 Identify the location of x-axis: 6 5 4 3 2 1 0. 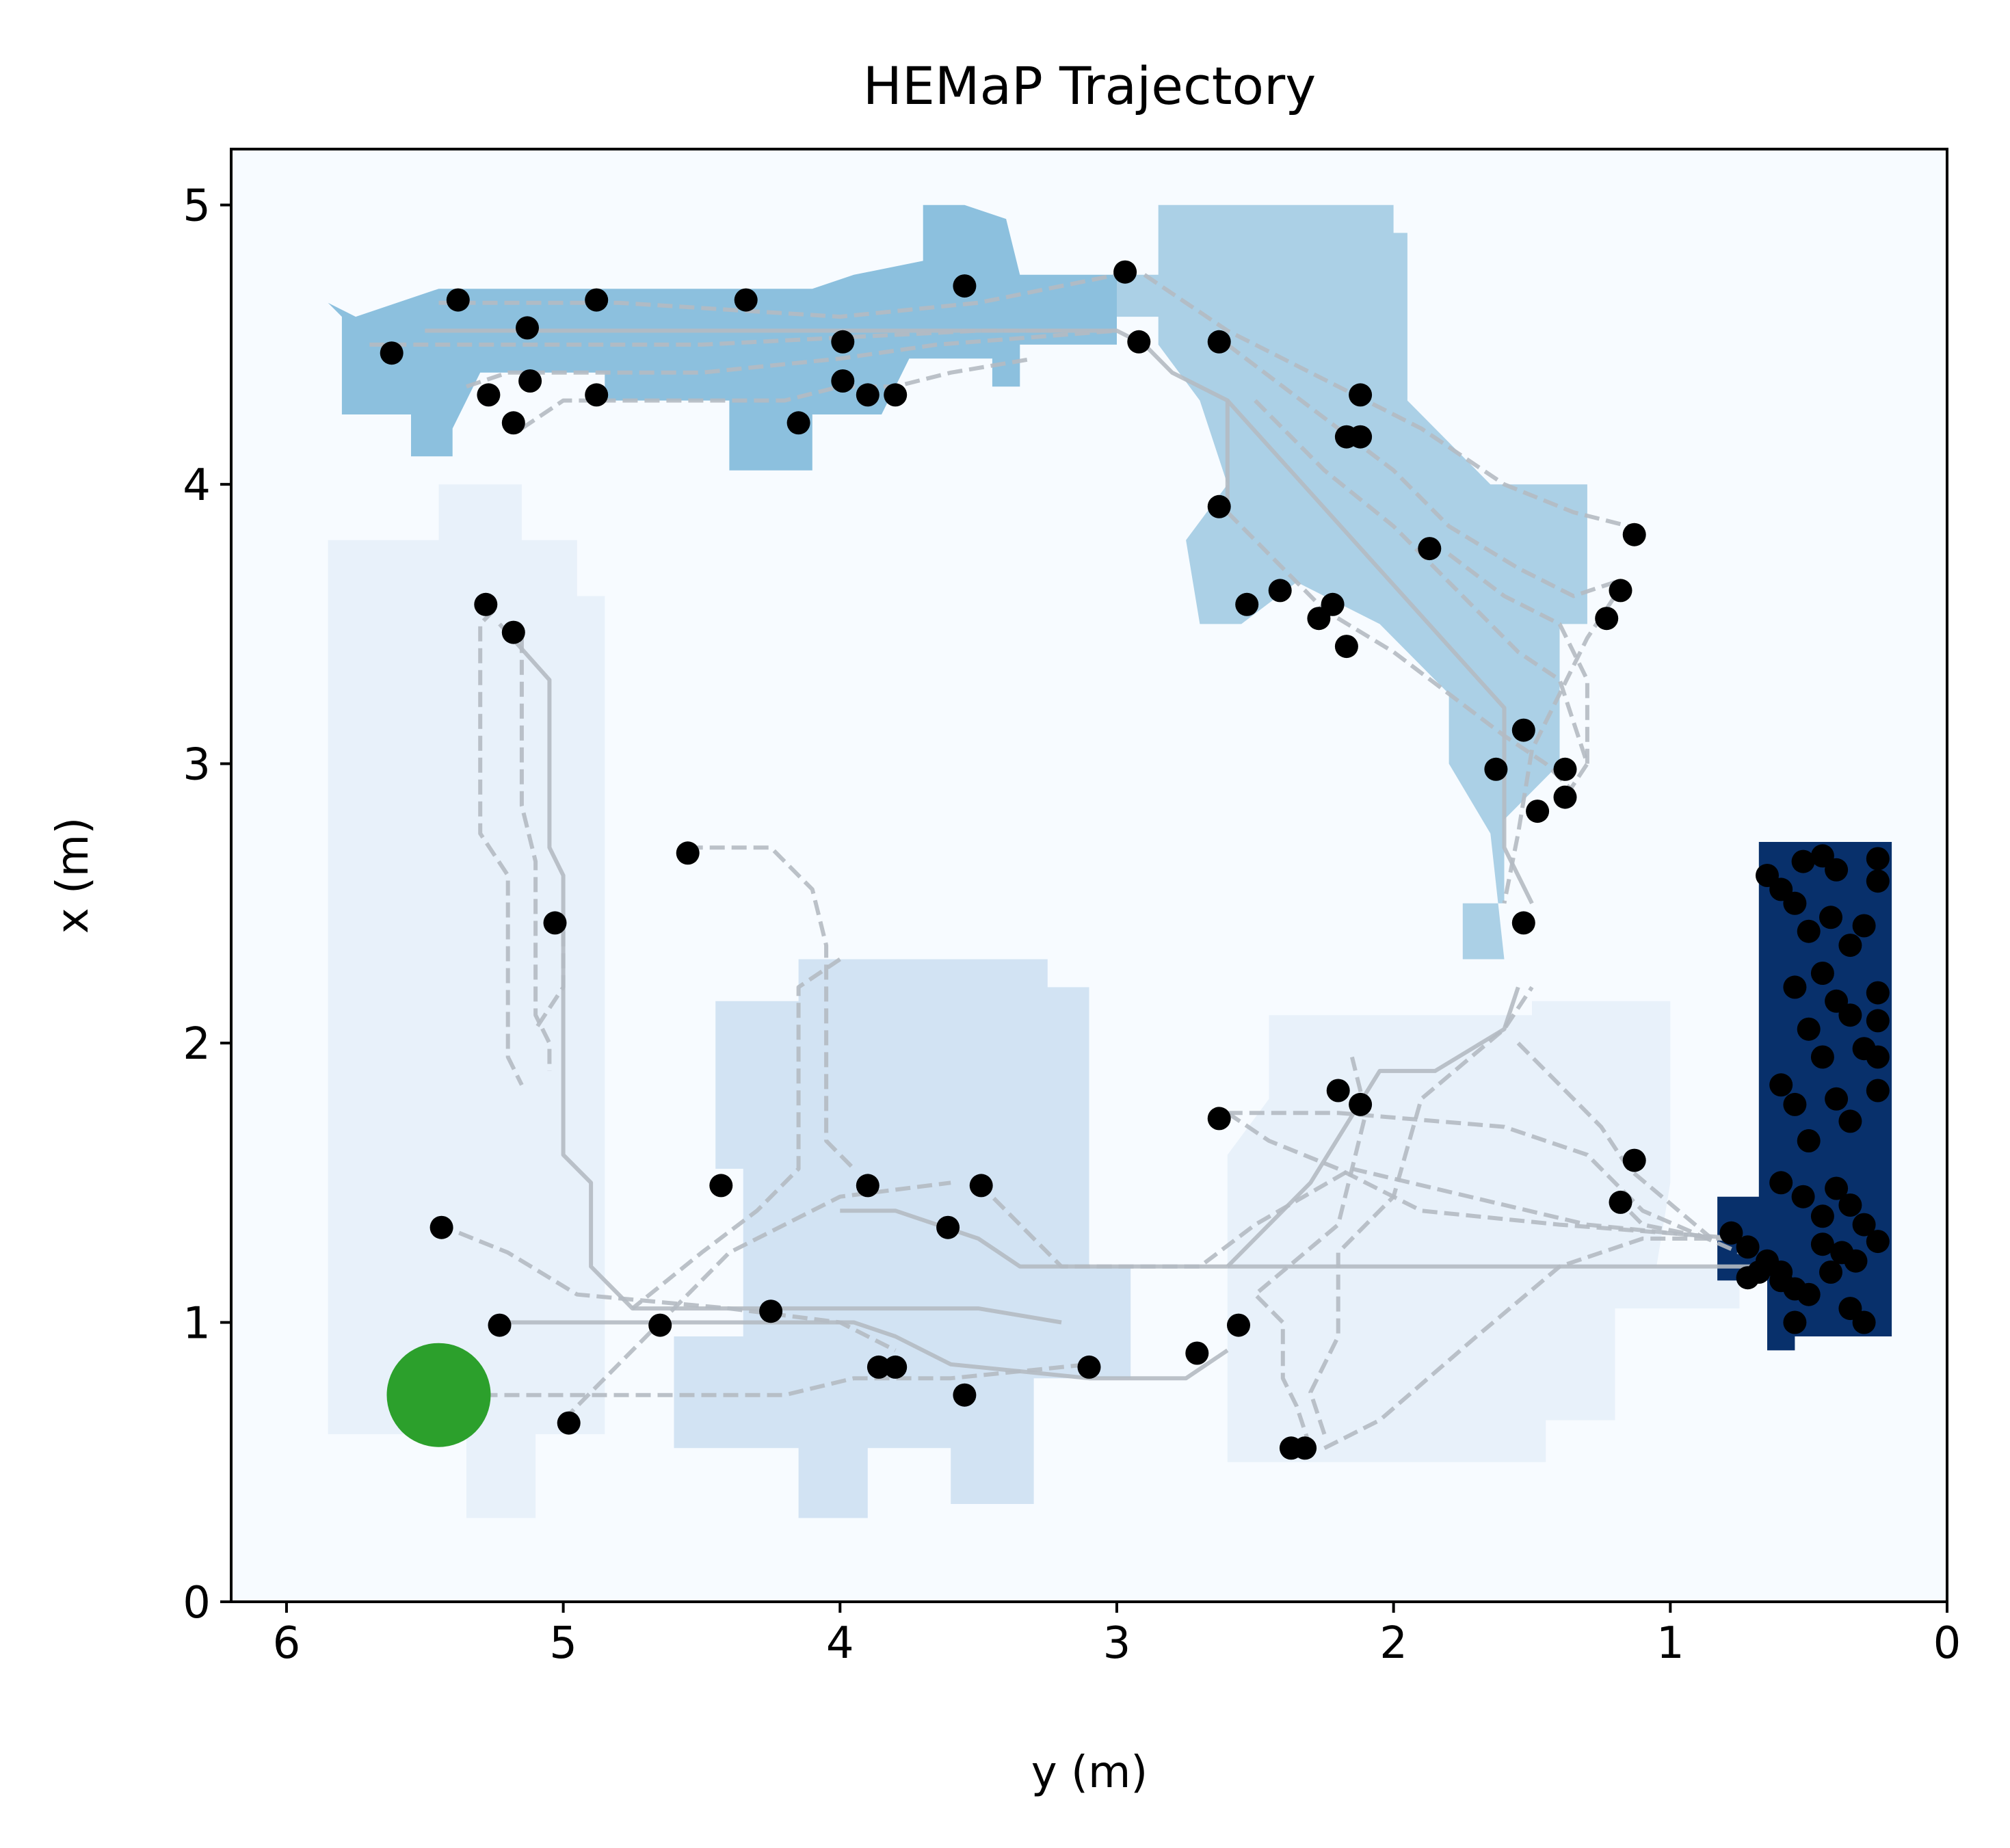
(1117, 1635).